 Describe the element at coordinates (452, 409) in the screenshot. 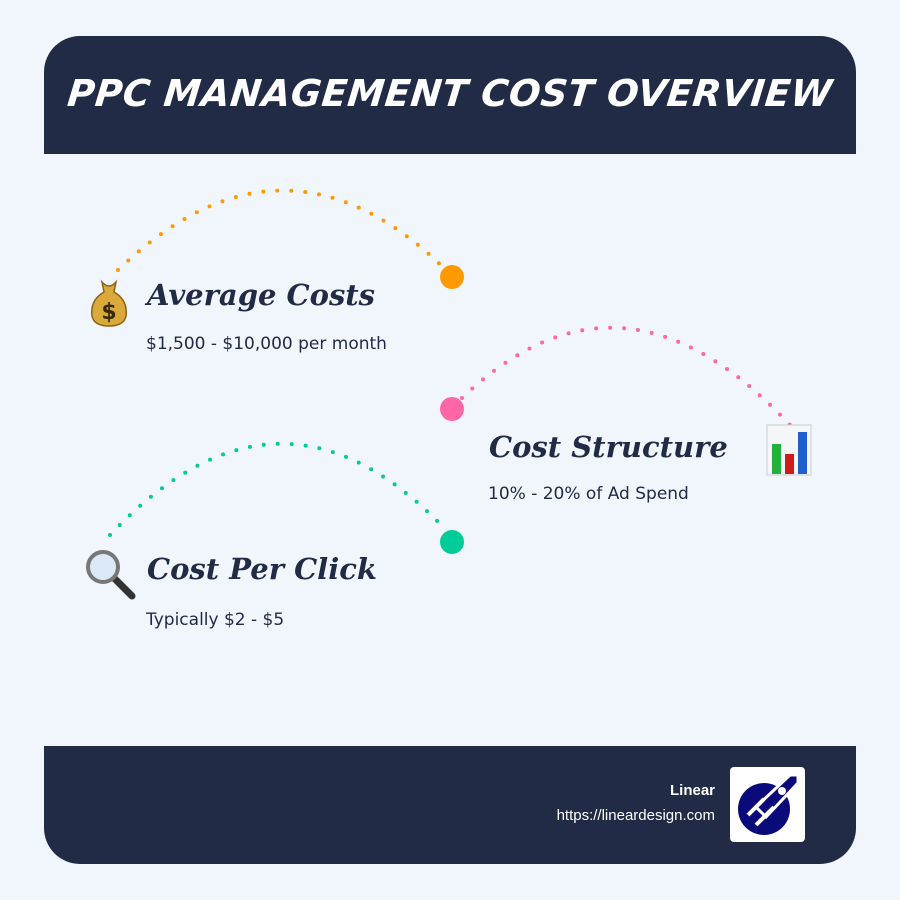

I see `dot-cost-structure` at that location.